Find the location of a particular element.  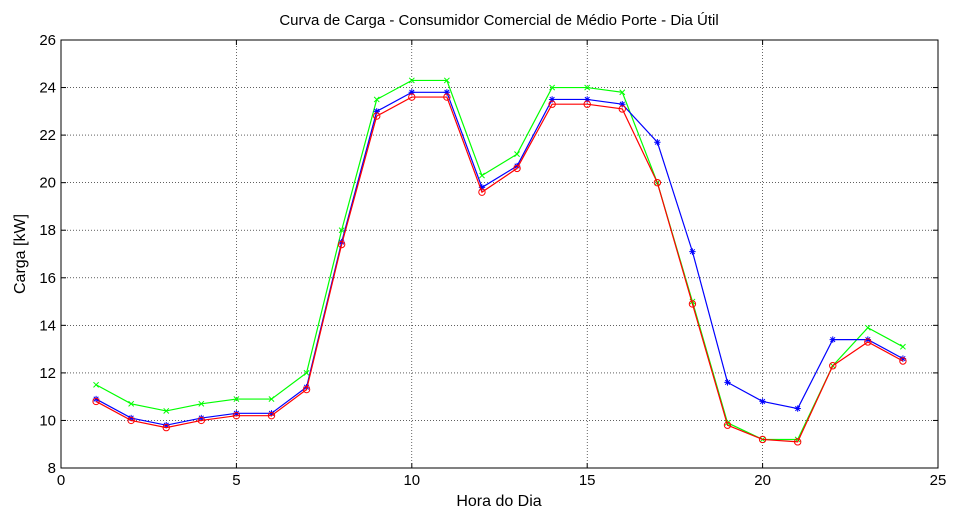

x-tick-label: 0 is located at coordinates (61, 480).